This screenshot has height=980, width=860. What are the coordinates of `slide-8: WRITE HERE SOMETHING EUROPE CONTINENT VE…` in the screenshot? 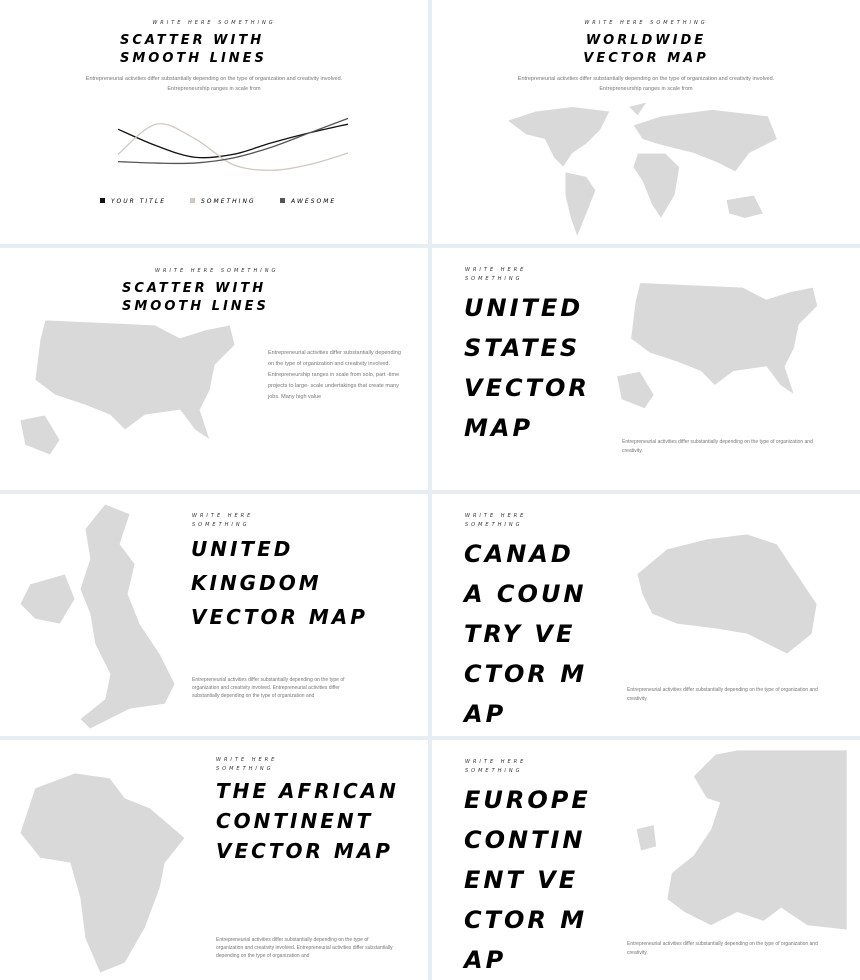 It's located at (646, 860).